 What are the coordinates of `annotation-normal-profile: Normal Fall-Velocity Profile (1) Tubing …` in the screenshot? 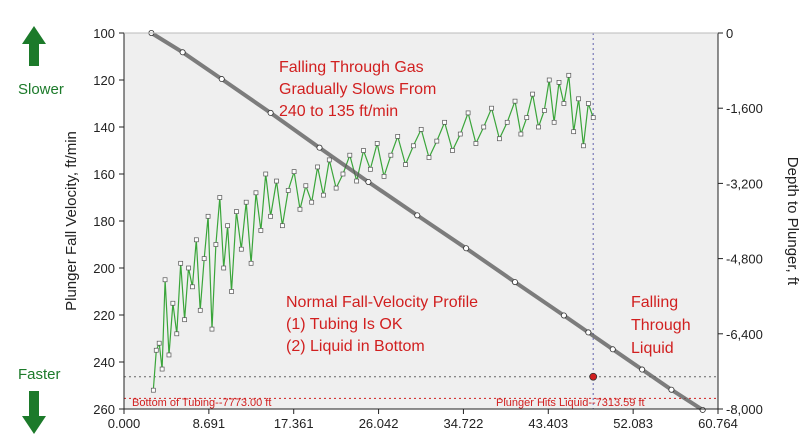 It's located at (382, 324).